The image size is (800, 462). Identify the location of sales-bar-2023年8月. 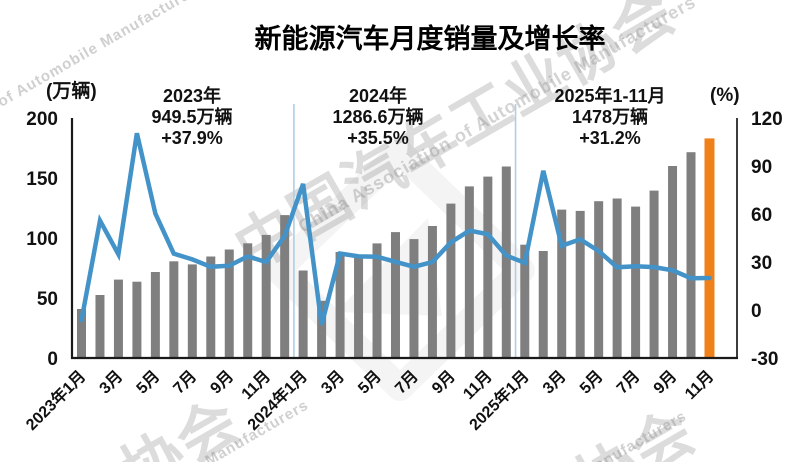
(211, 307).